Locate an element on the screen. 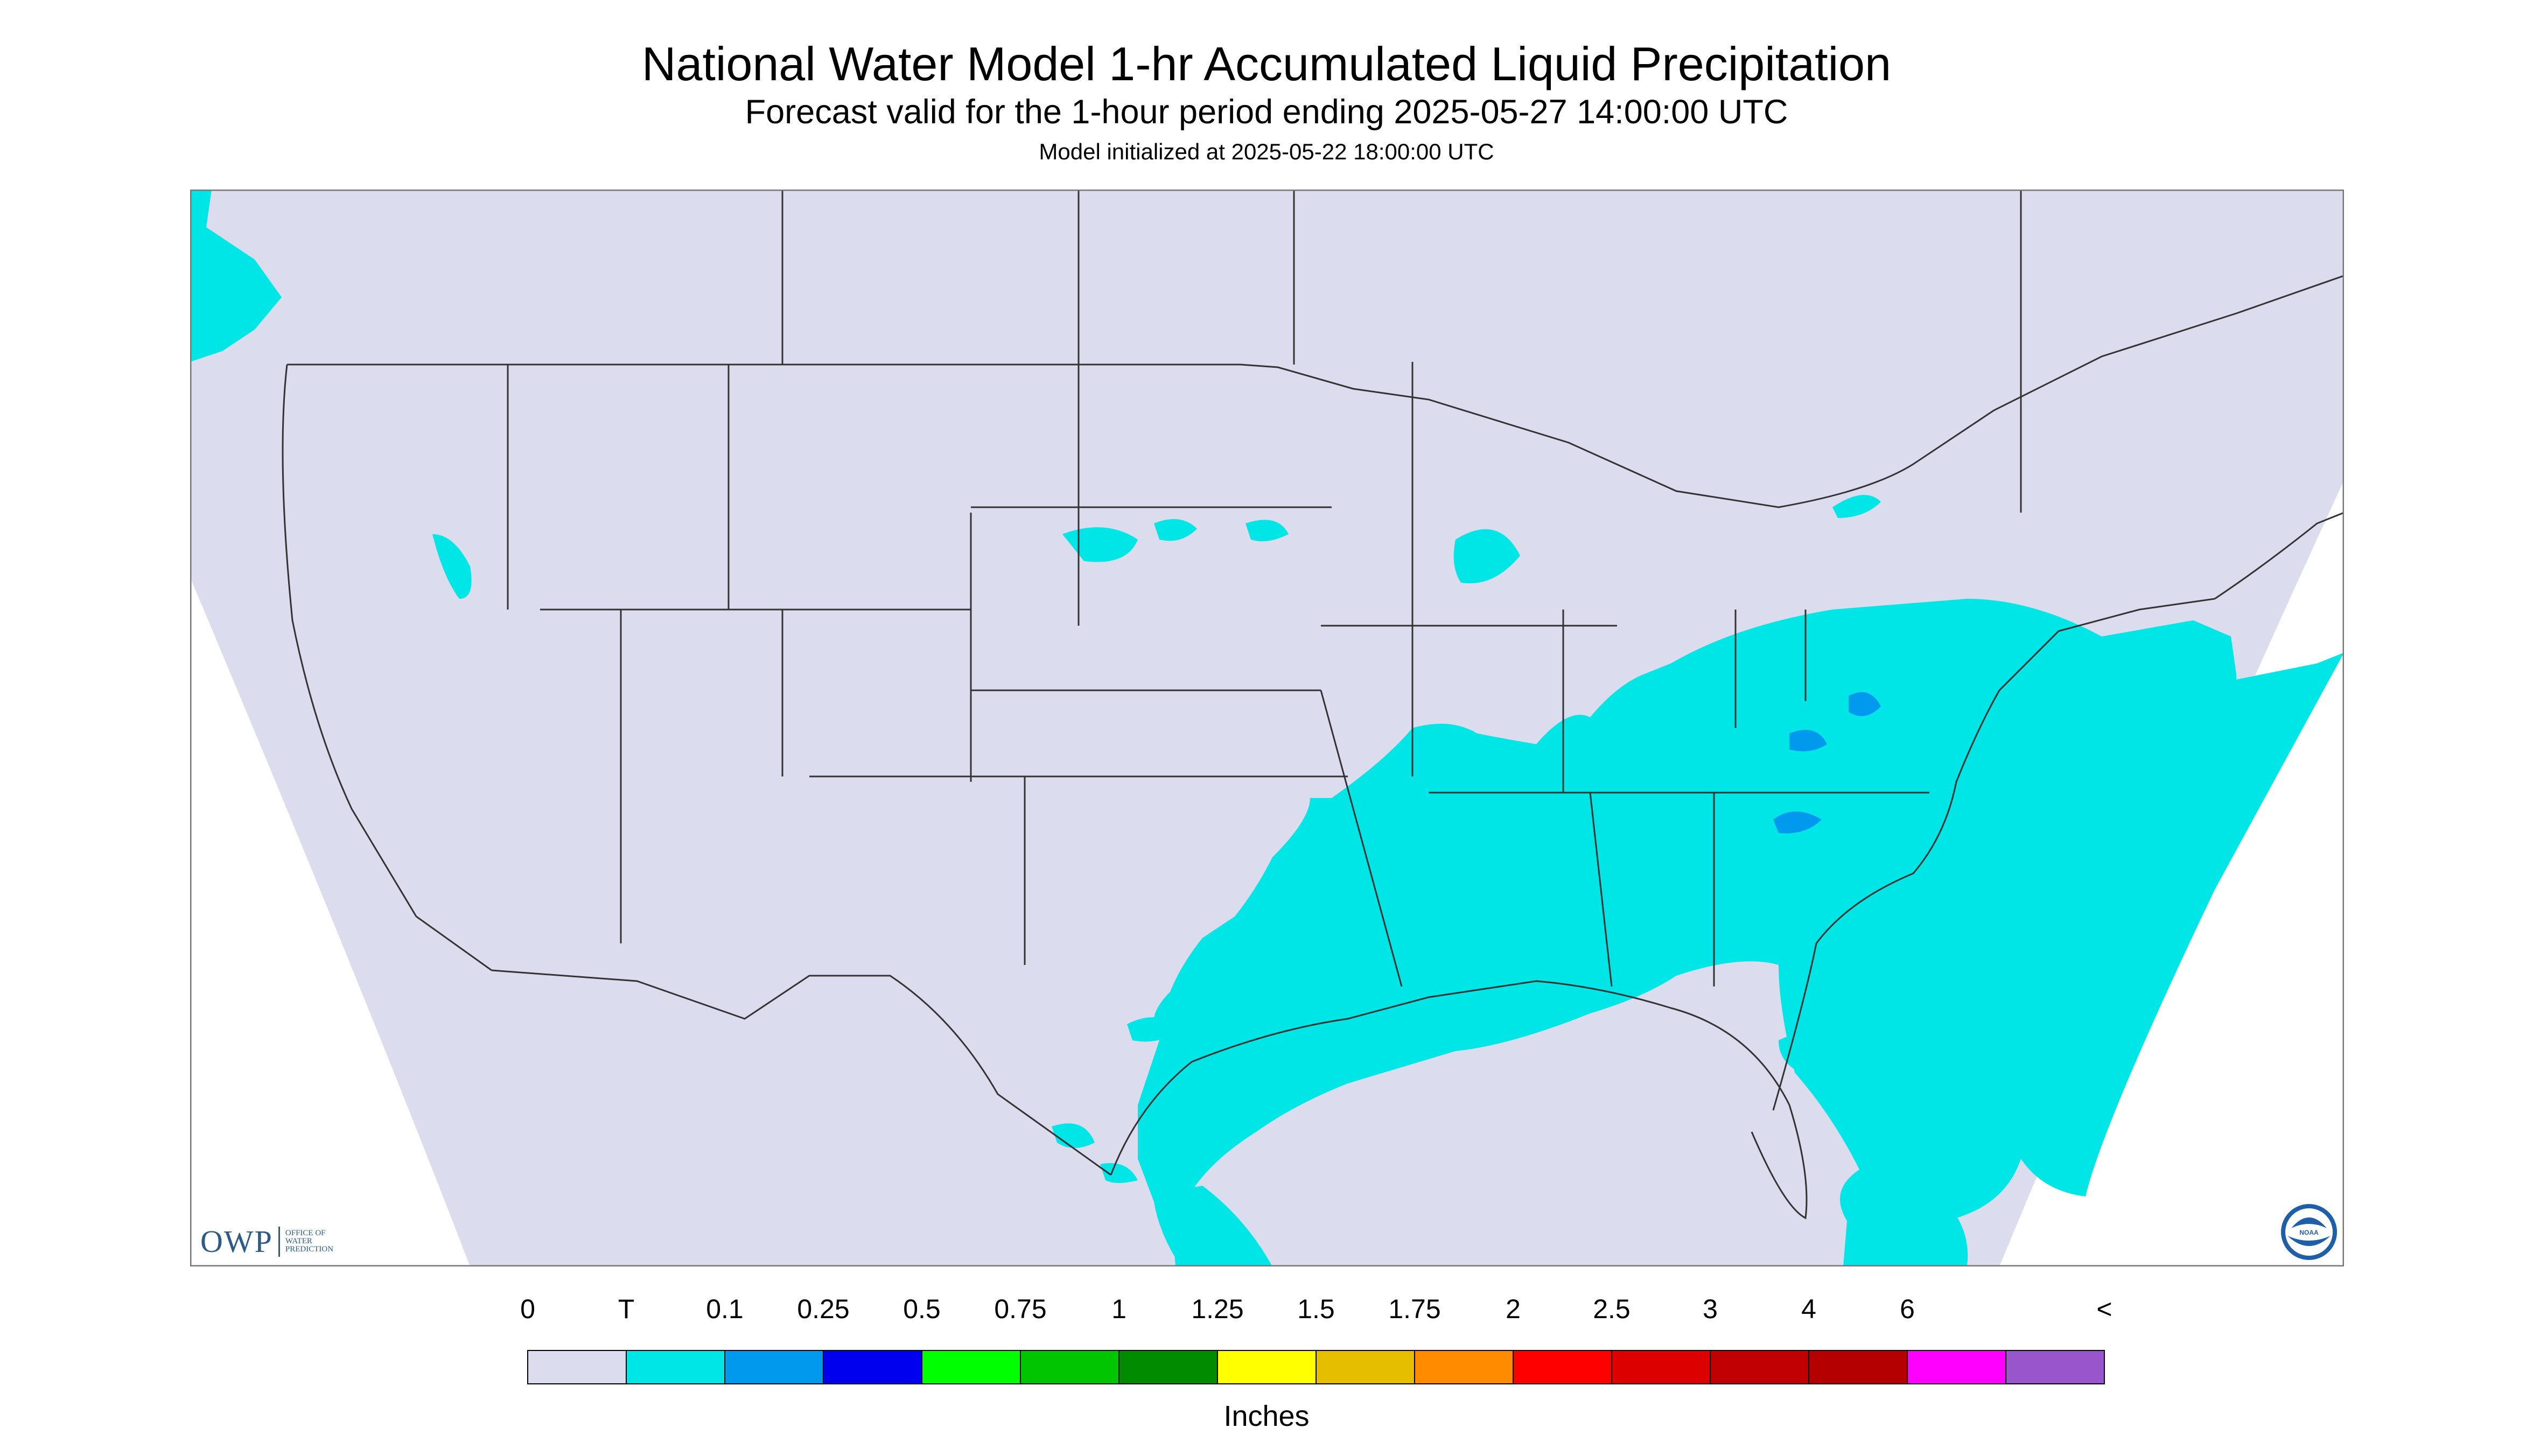  noaa-seal-icon: NOAA is located at coordinates (2309, 1232).